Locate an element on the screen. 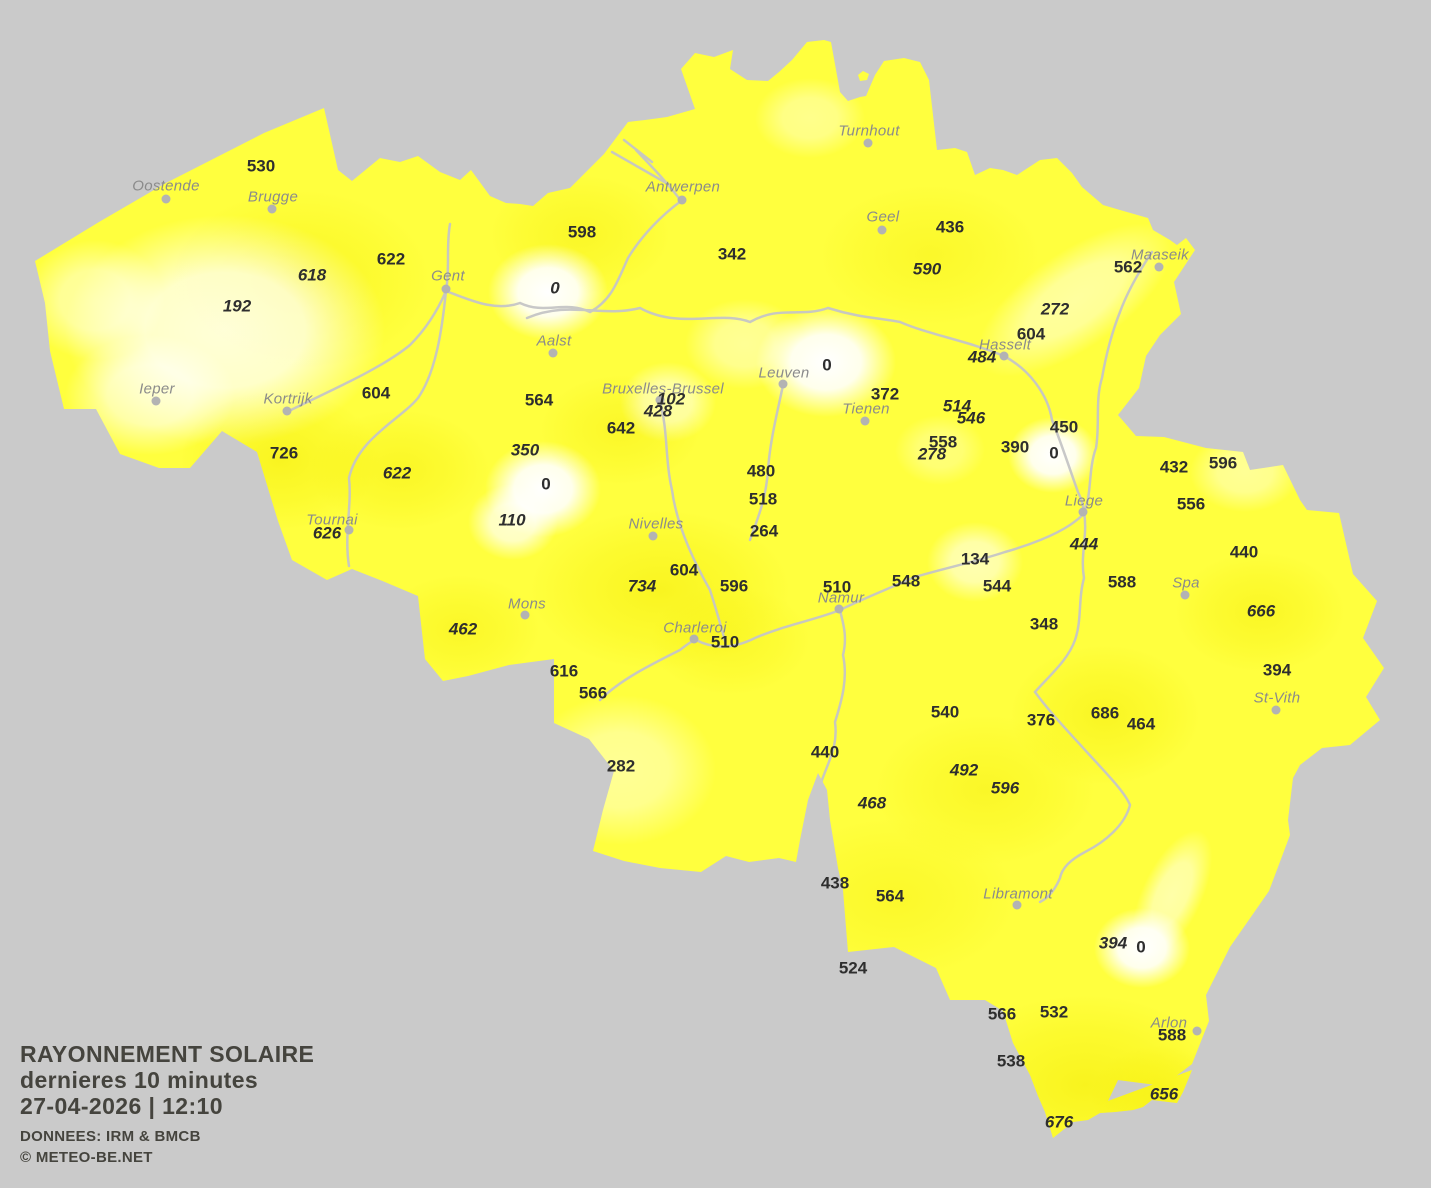 This screenshot has width=1431, height=1188. radiation-value: 544 is located at coordinates (997, 586).